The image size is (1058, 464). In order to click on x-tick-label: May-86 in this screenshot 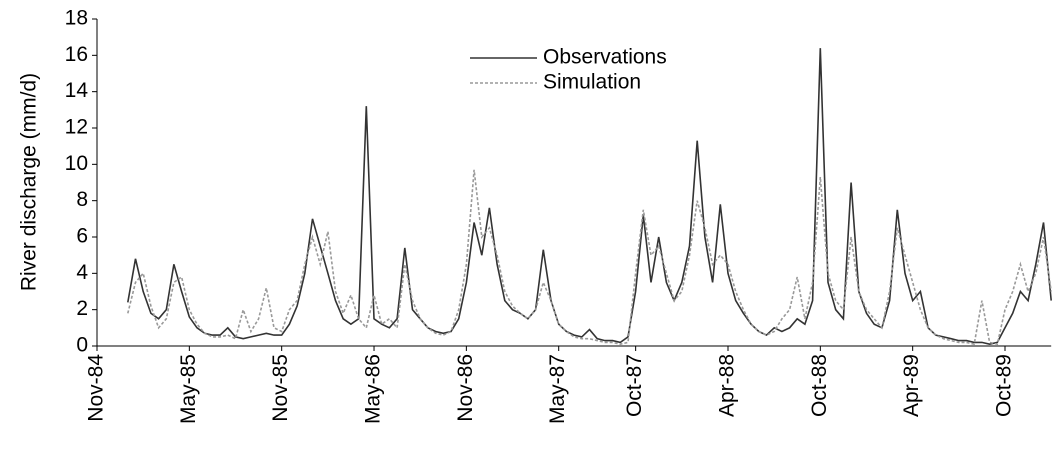, I will do `click(373, 389)`.